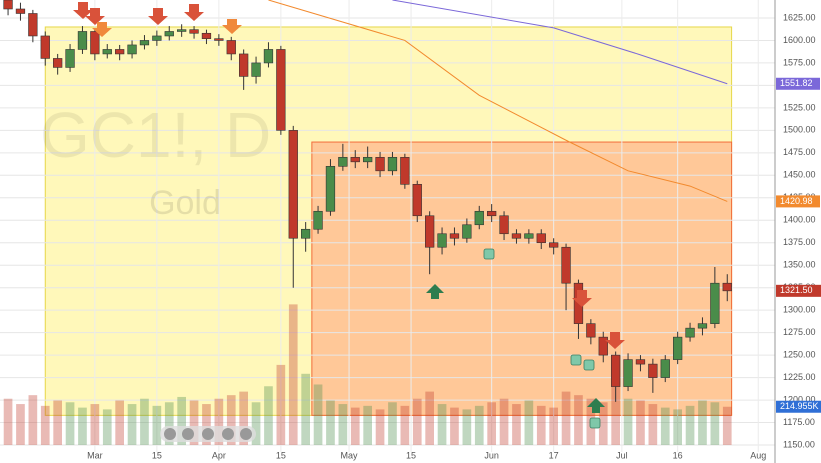 This screenshot has width=821, height=463. What do you see at coordinates (799, 40) in the screenshot?
I see `y-tick-label: 1600.00` at bounding box center [799, 40].